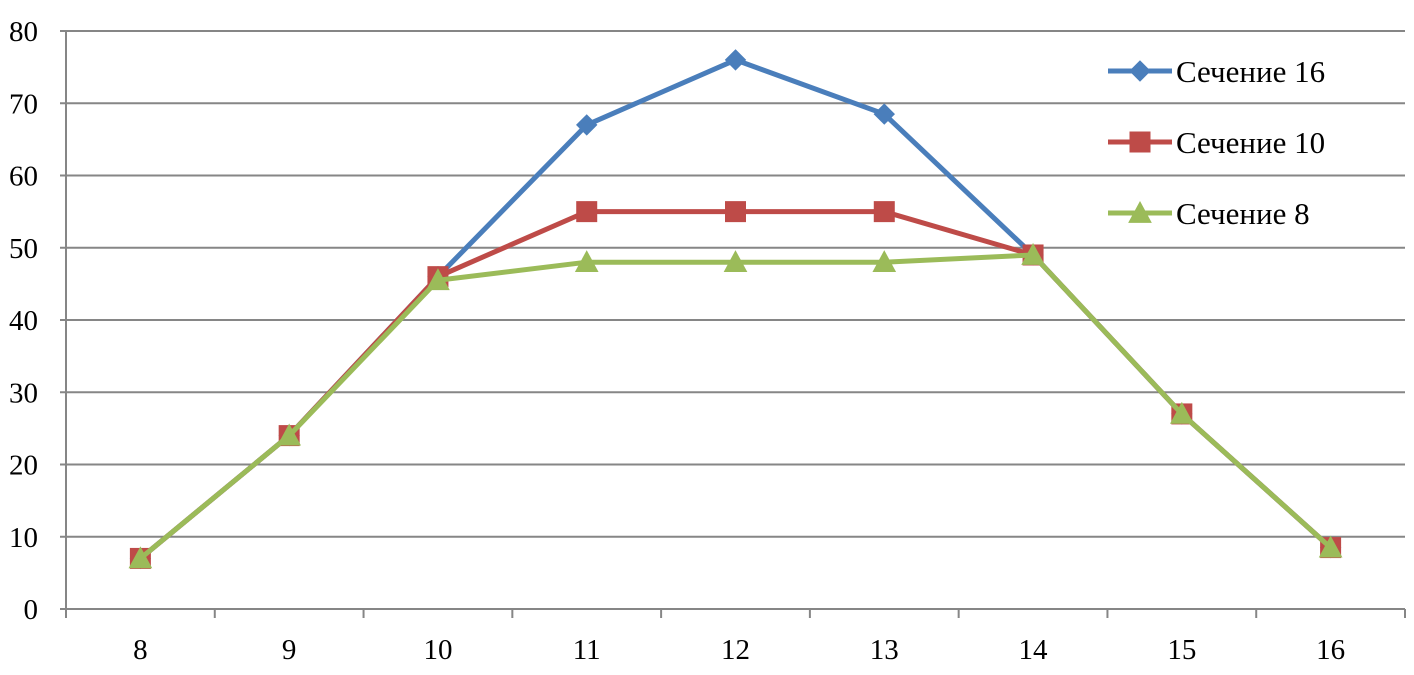  Describe the element at coordinates (23, 32) in the screenshot. I see `y-tick-label: 80` at that location.